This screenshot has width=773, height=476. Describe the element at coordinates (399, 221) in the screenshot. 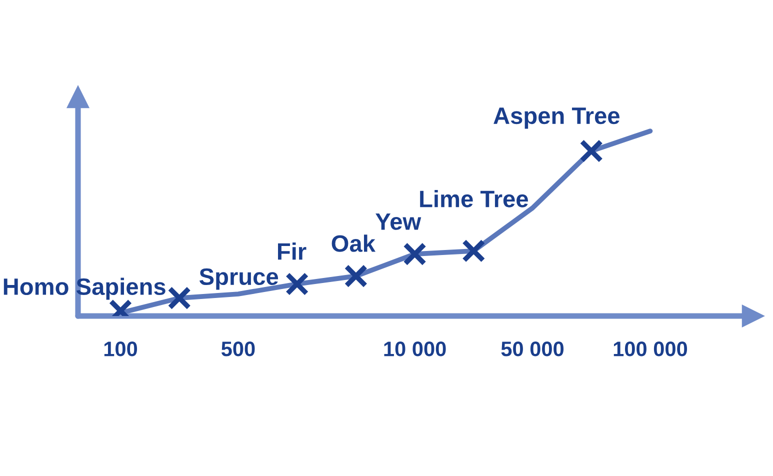

I see `series-label: Yew` at that location.